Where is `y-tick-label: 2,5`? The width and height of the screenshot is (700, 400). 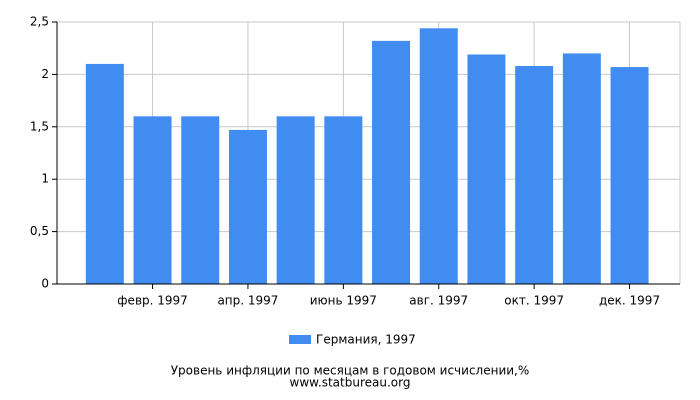 y-tick-label: 2,5 is located at coordinates (39, 22).